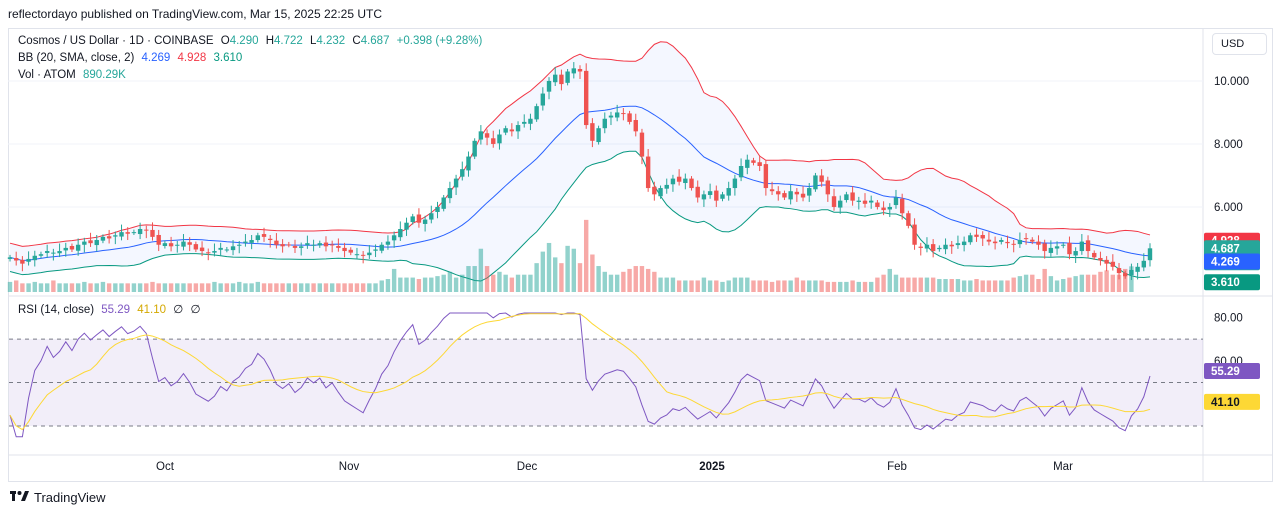 The width and height of the screenshot is (1281, 515). Describe the element at coordinates (58, 497) in the screenshot. I see `footer-brand: TradingView` at that location.